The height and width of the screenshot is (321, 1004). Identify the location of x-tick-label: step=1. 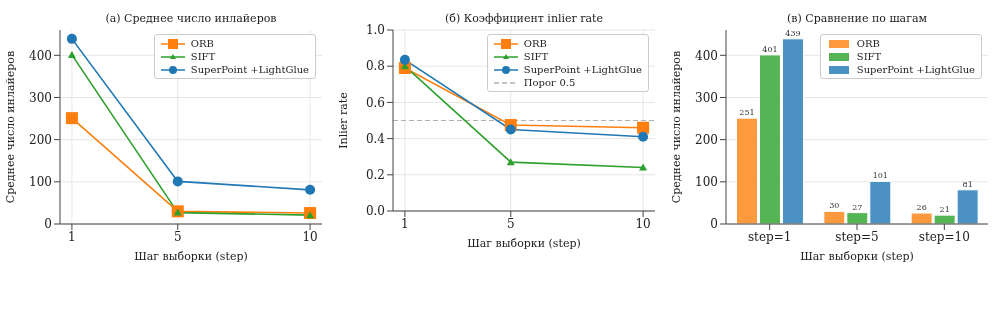
(769, 236).